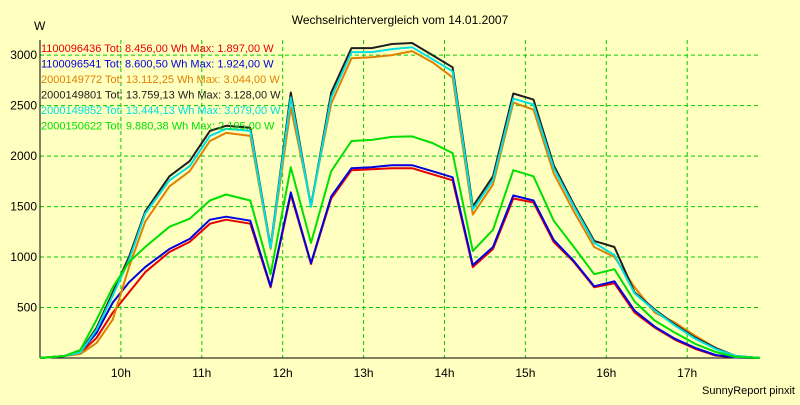 The image size is (800, 405). Describe the element at coordinates (606, 373) in the screenshot. I see `x-tick-label-16h: 16h` at that location.